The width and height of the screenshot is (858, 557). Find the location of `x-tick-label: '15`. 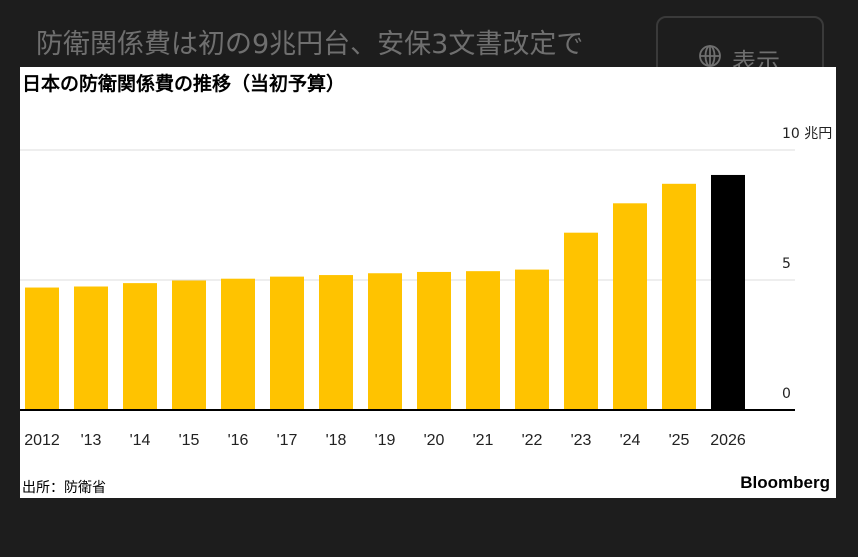

x-tick-label: '15 is located at coordinates (189, 440).